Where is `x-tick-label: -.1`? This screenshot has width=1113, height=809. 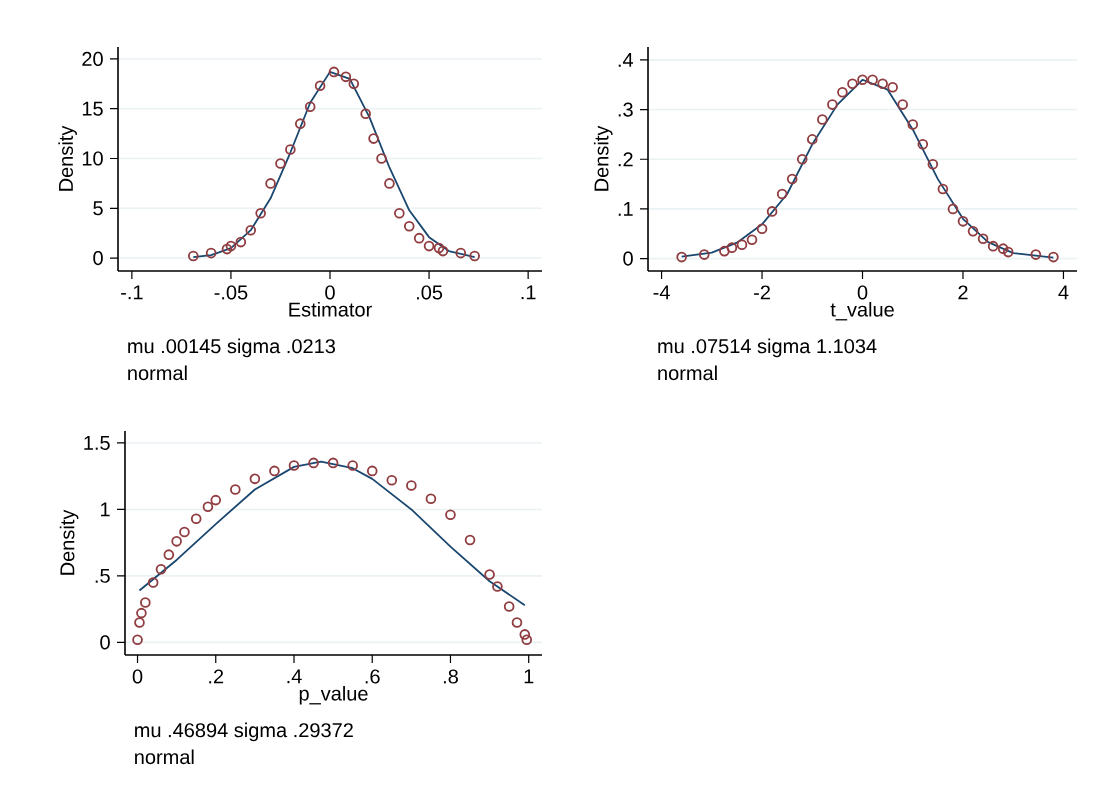
x-tick-label: -.1 is located at coordinates (132, 292).